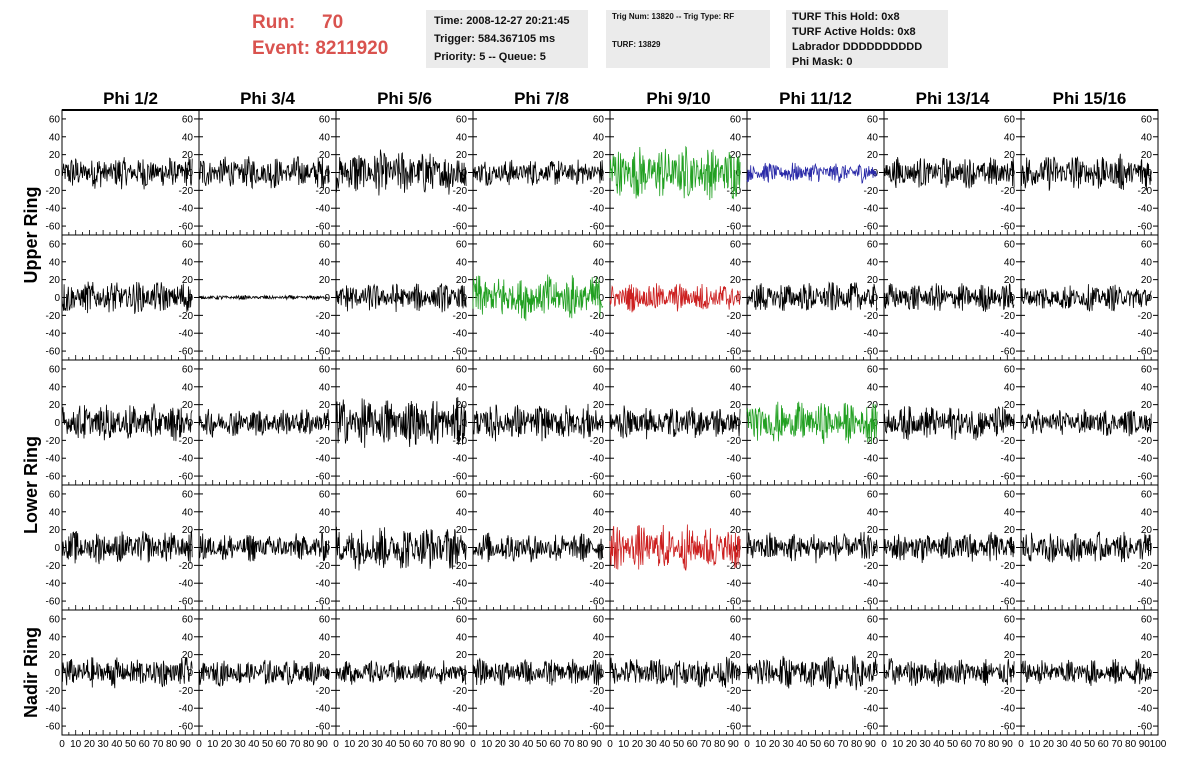 This screenshot has height=772, width=1196. What do you see at coordinates (1158, 744) in the screenshot?
I see `x-tick-label: 100` at bounding box center [1158, 744].